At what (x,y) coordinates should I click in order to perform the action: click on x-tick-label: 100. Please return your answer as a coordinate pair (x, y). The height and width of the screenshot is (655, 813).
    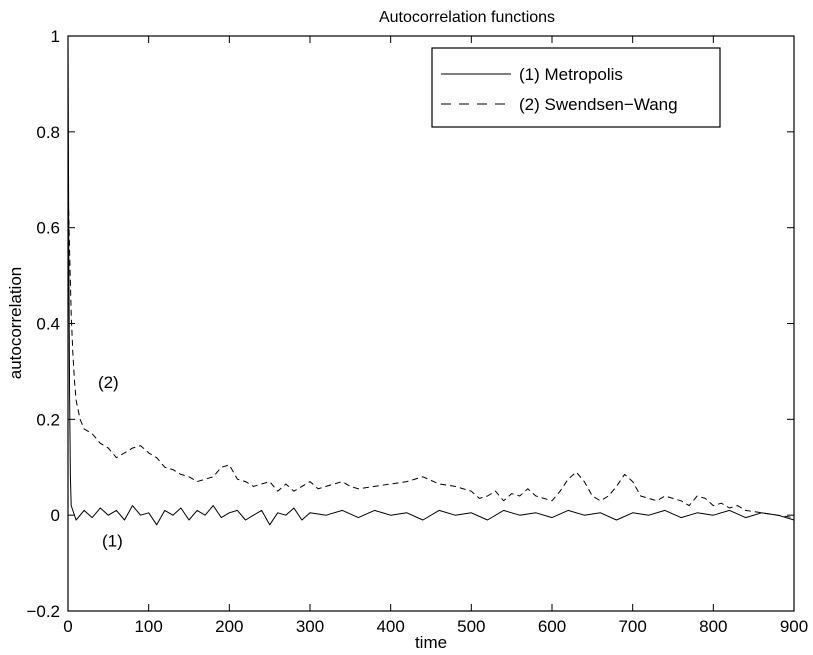
    Looking at the image, I should click on (148, 626).